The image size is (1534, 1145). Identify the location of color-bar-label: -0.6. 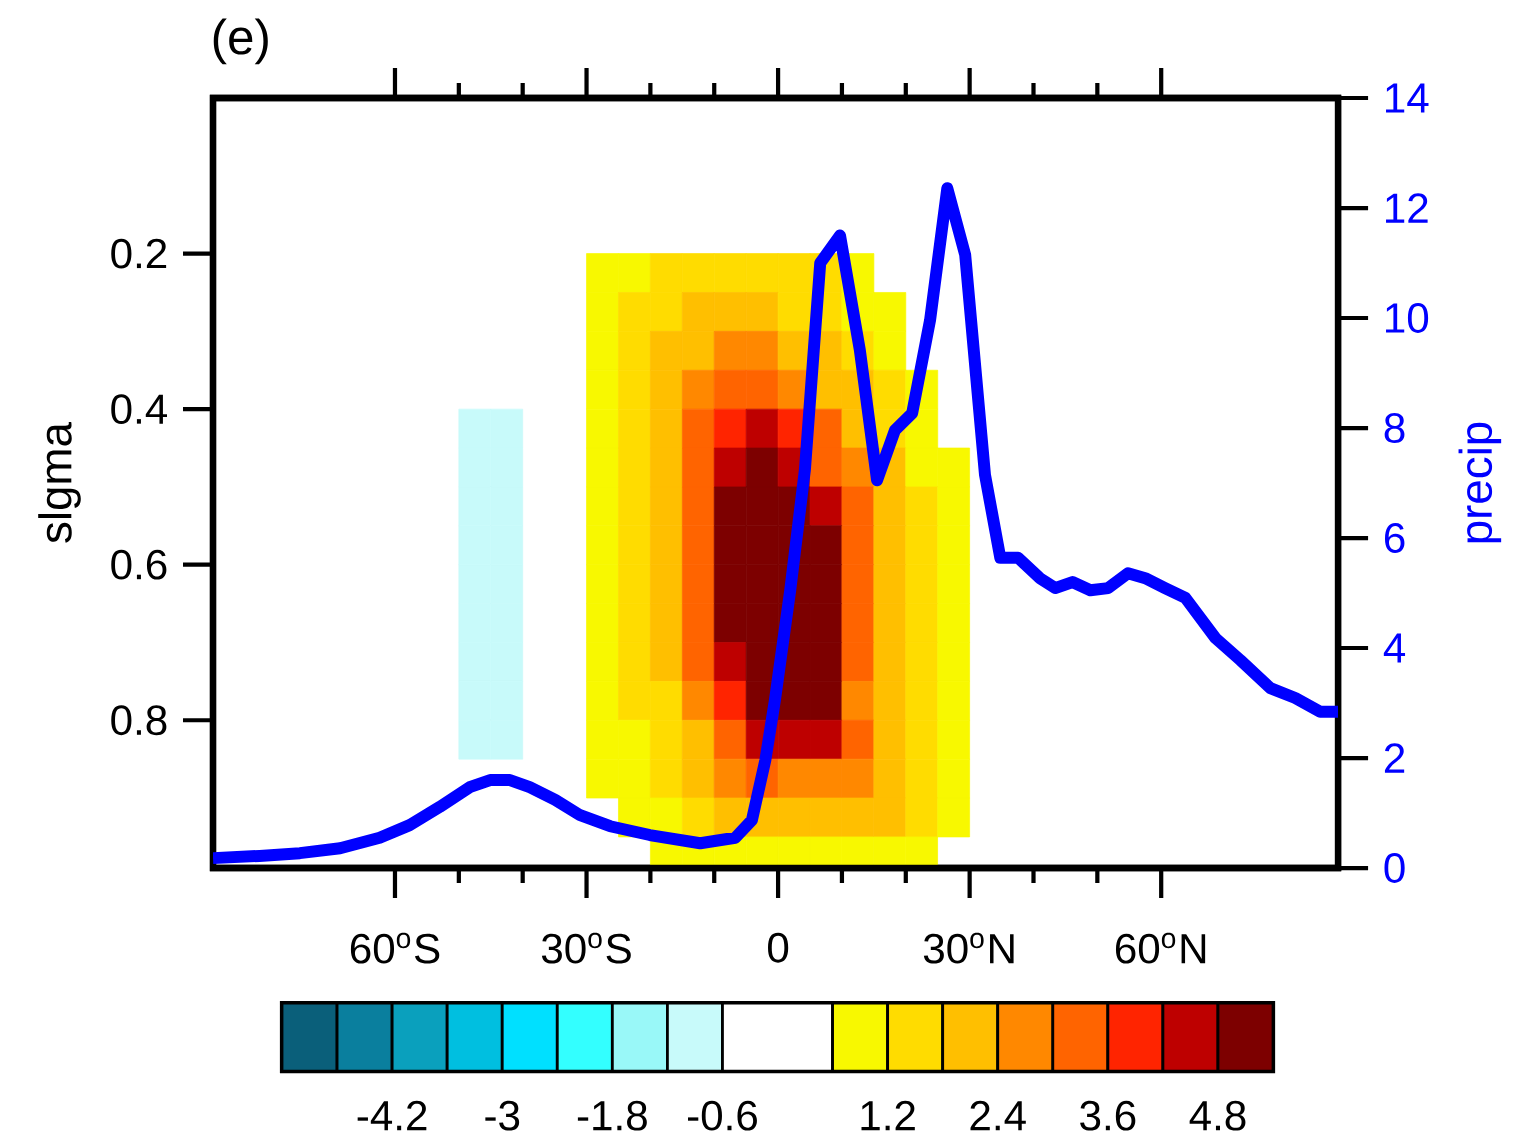
(722, 1115).